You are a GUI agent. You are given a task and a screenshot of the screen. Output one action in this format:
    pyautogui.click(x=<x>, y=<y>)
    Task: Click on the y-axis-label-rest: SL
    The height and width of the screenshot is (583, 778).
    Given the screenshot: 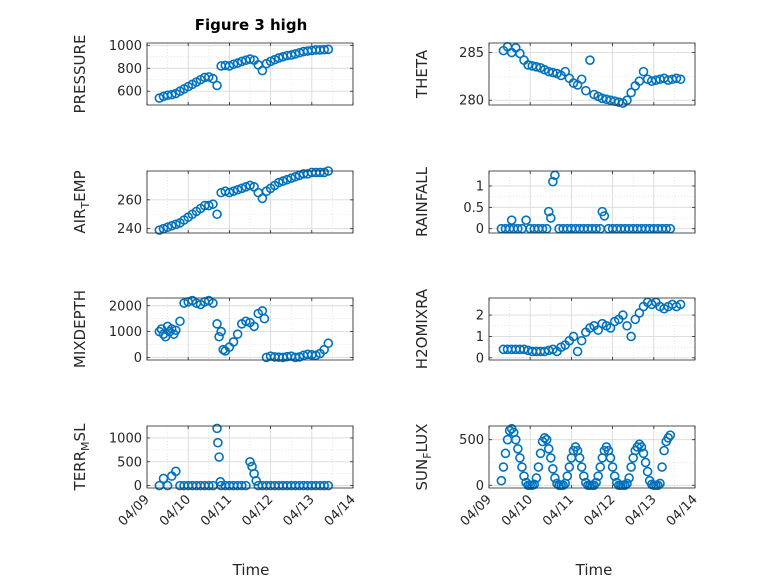 What is the action you would take?
    pyautogui.click(x=80, y=432)
    